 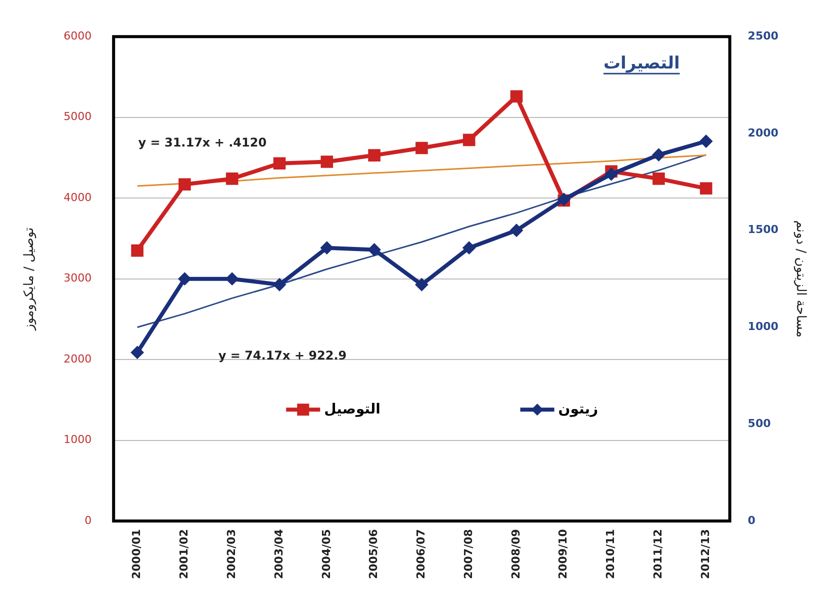 What do you see at coordinates (763, 35) in the screenshot?
I see `y2-tick-label: 2500` at bounding box center [763, 35].